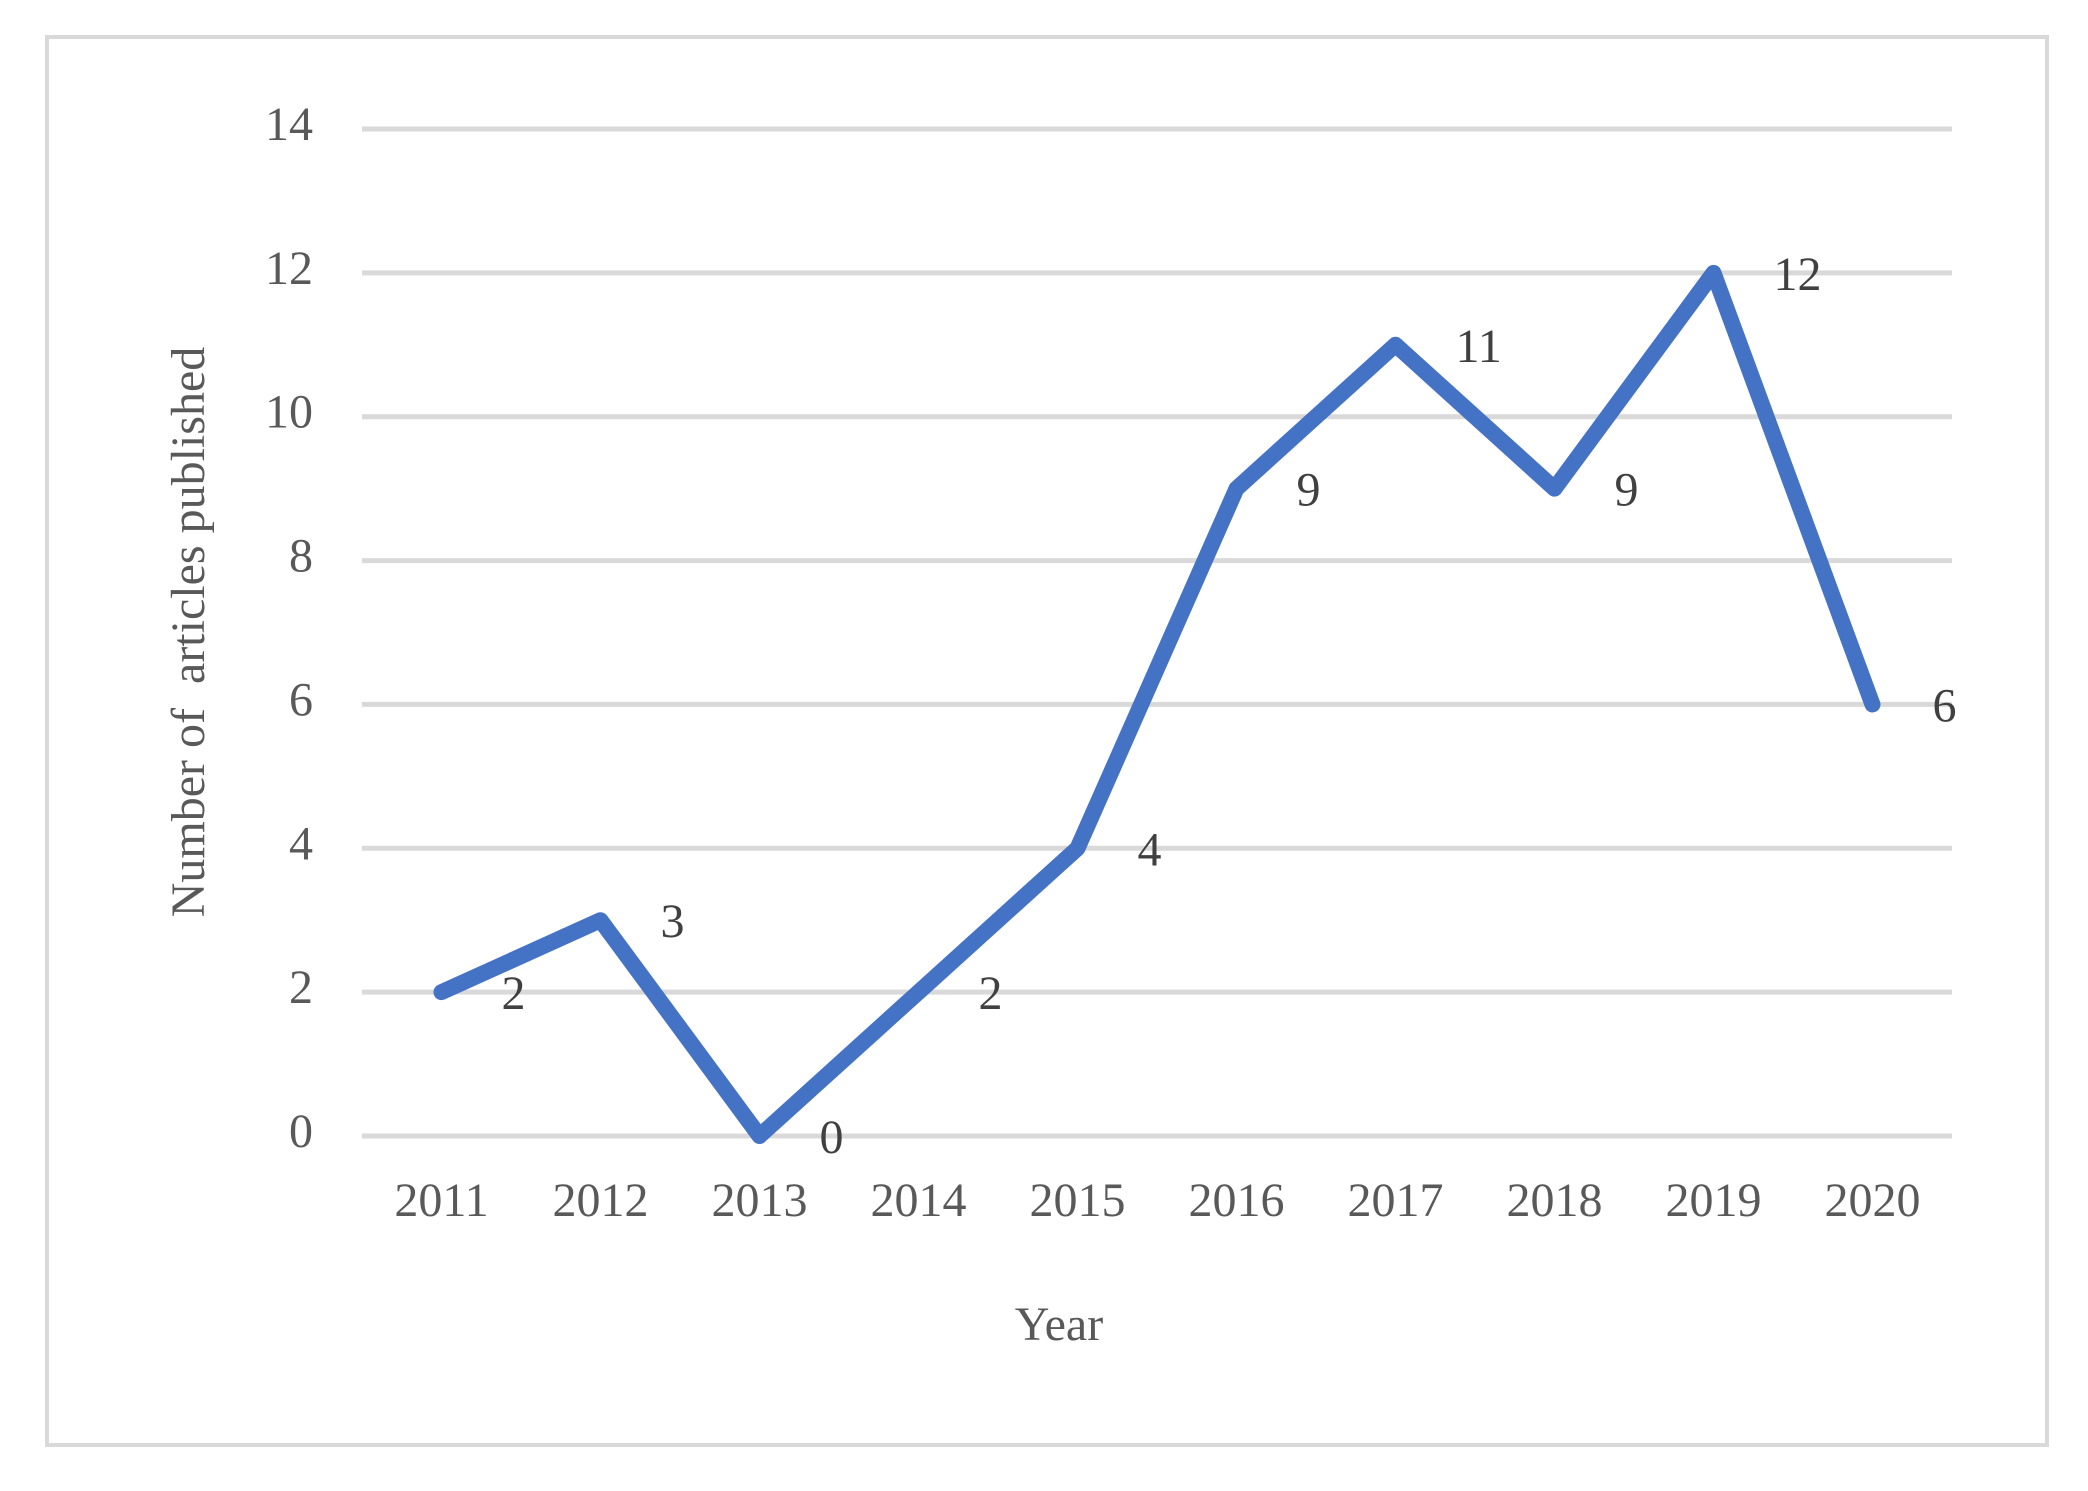 This screenshot has height=1491, width=2088. Describe the element at coordinates (1396, 1200) in the screenshot. I see `x-tick-label: 2017` at that location.